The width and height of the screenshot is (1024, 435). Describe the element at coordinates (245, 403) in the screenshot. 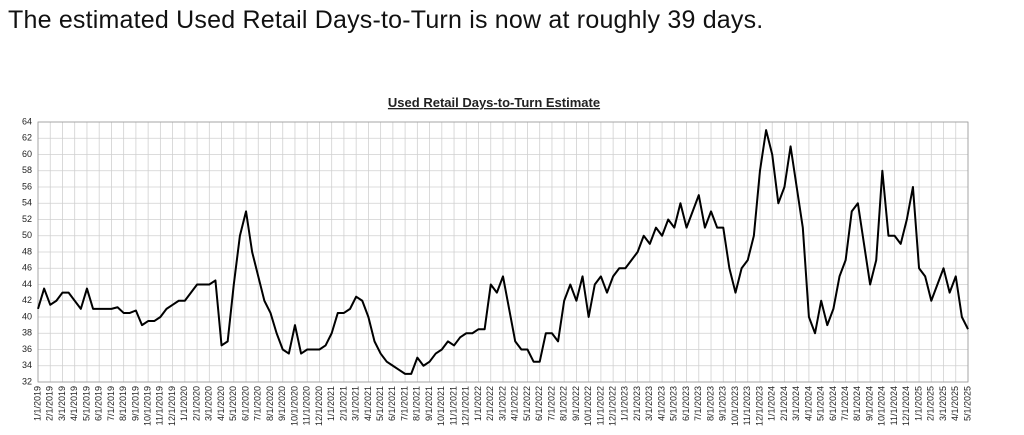

I see `x-tick-label: 6/1/2020` at that location.